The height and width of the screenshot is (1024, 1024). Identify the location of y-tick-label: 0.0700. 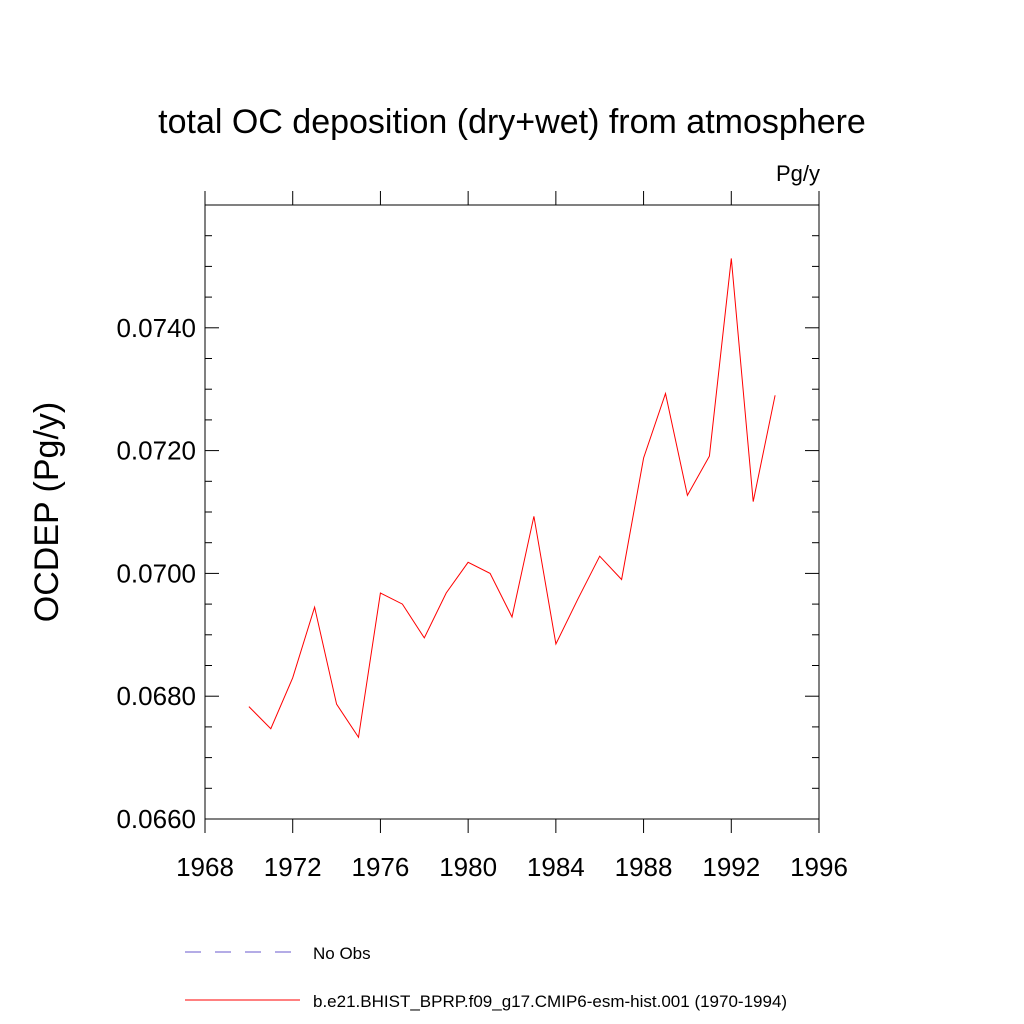
(156, 573).